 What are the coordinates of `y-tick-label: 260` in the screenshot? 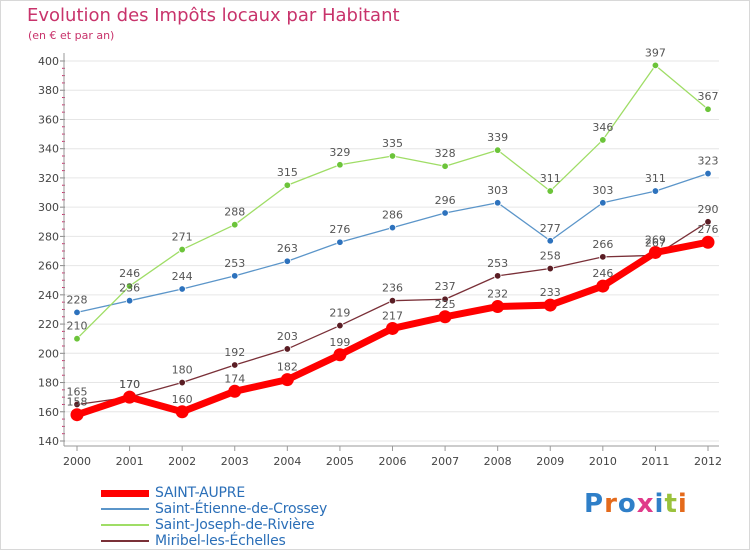 It's located at (48, 266).